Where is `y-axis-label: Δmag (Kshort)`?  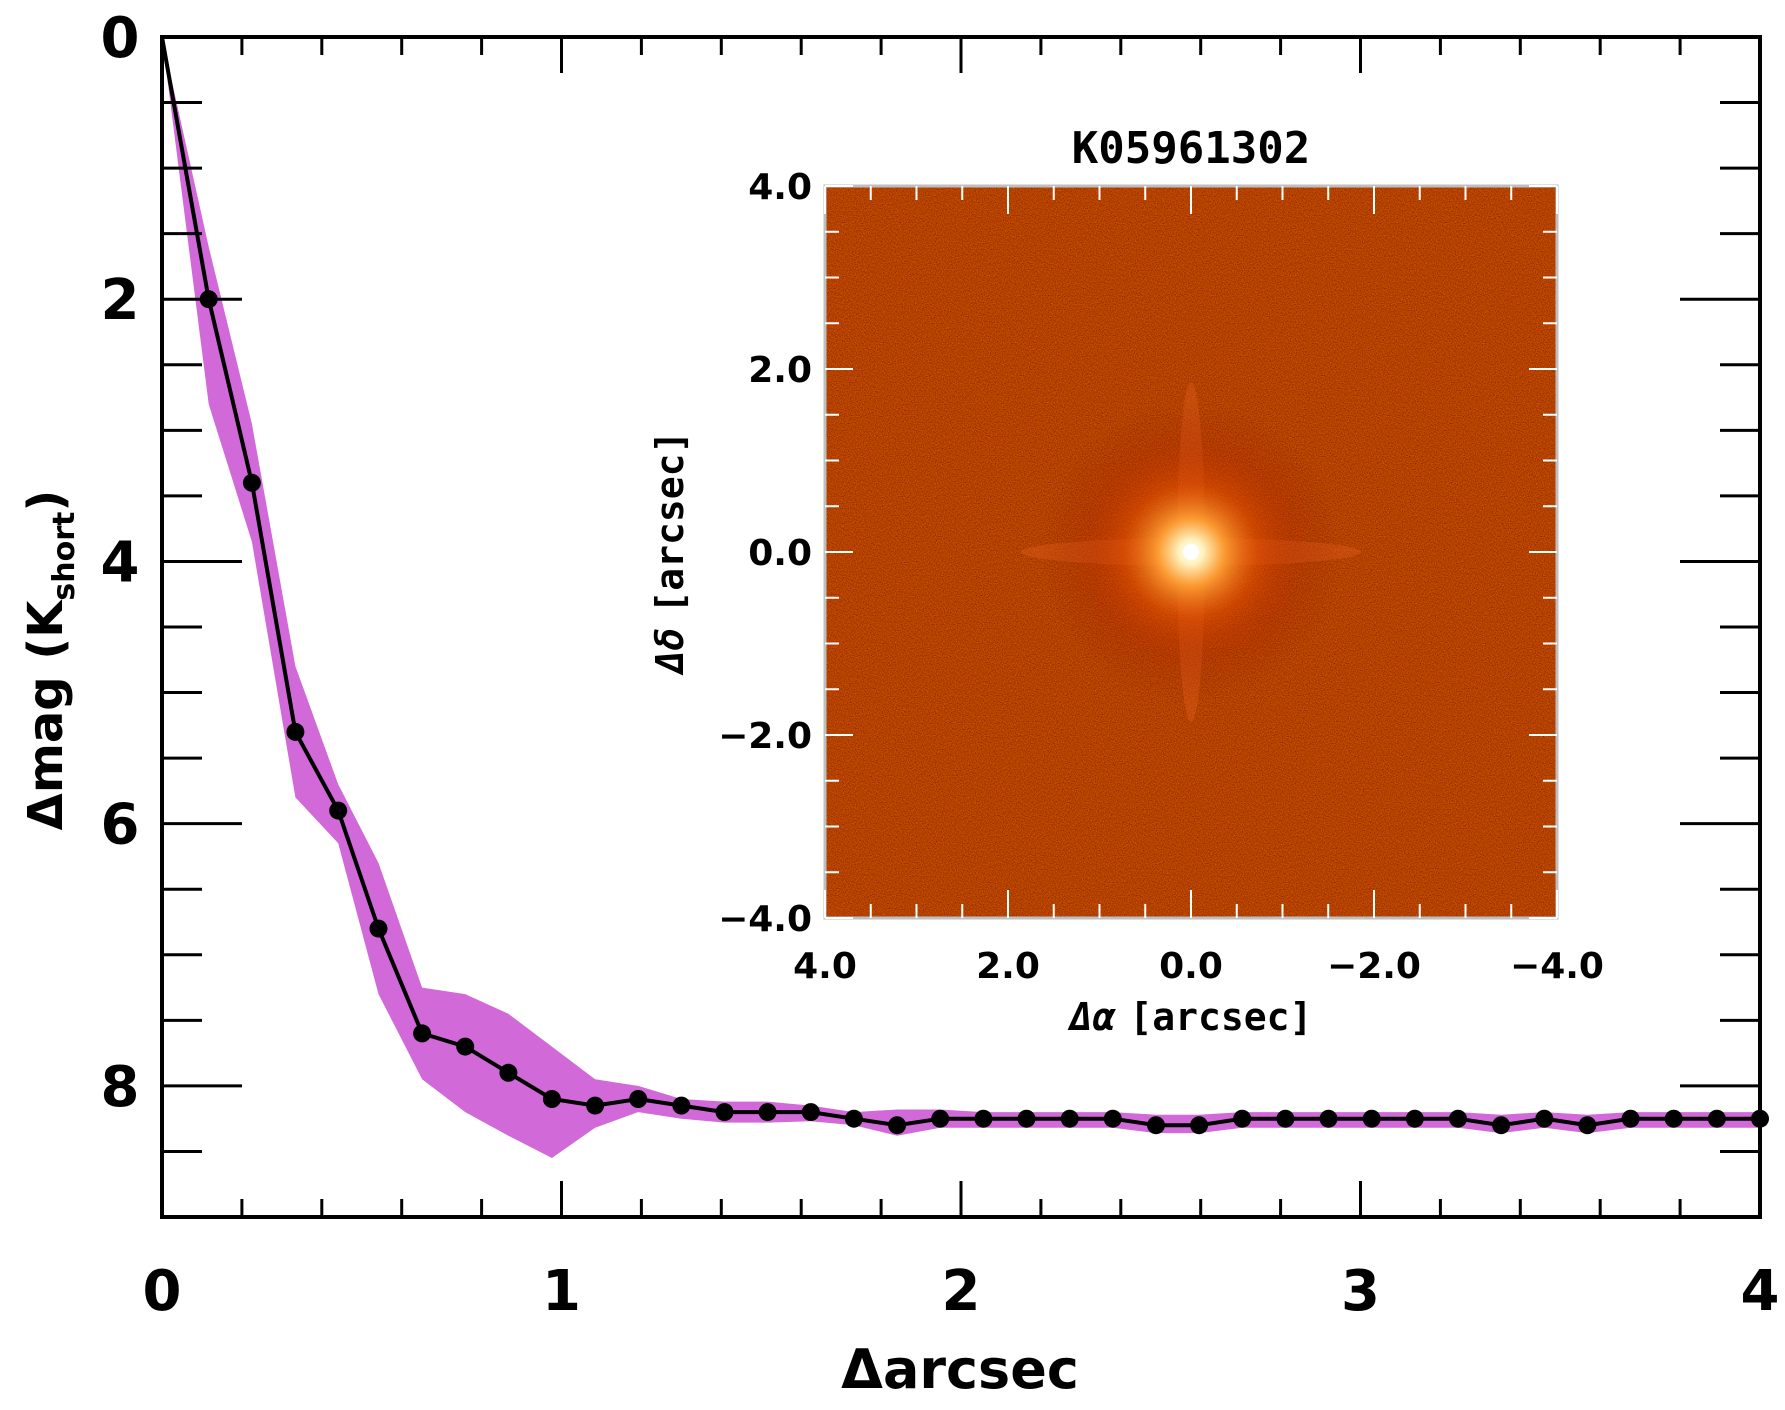
y-axis-label: Δmag (Kshort) is located at coordinates (50, 660).